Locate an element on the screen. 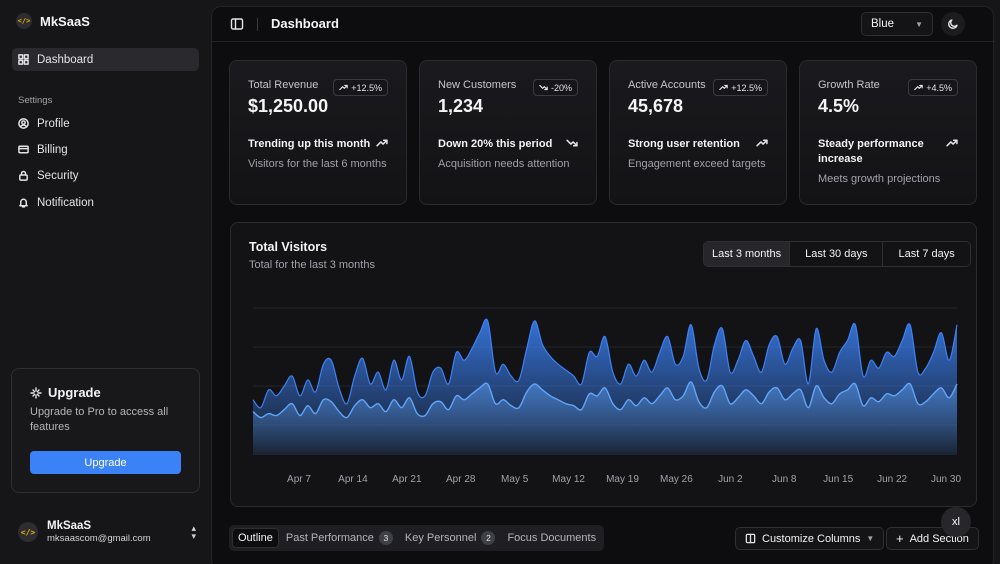  range-last-30-days: Last 30 days is located at coordinates (837, 254).